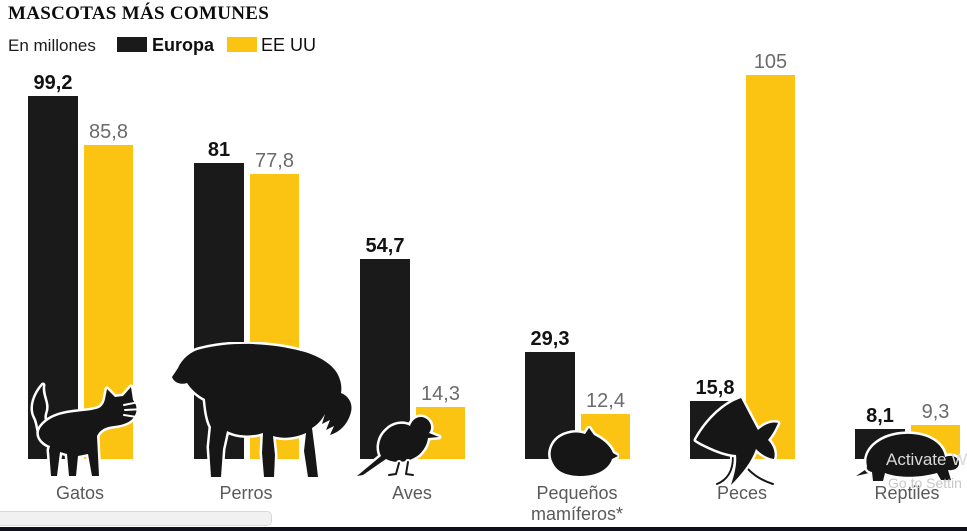 Image resolution: width=967 pixels, height=531 pixels. I want to click on legend-label-europa: Europa, so click(183, 45).